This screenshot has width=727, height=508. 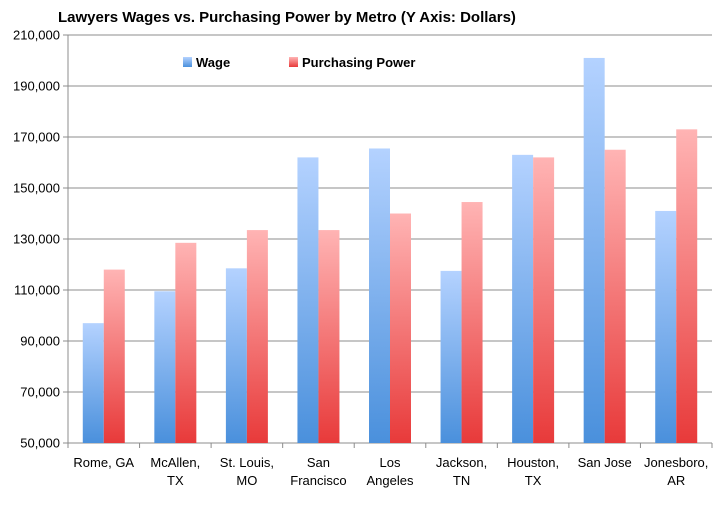 I want to click on y-tick-label: 70,000, so click(x=40, y=392).